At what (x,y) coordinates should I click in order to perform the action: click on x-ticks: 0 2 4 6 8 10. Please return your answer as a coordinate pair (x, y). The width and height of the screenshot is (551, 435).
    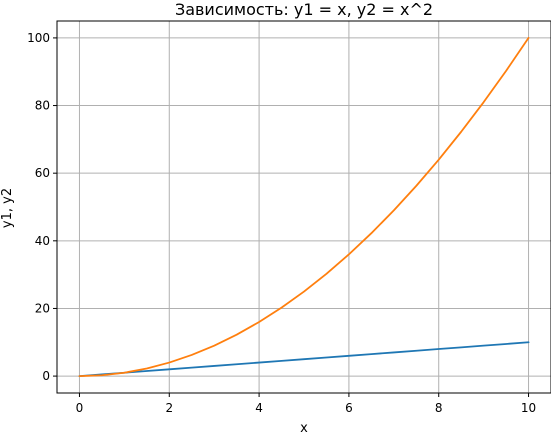
    Looking at the image, I should click on (306, 404).